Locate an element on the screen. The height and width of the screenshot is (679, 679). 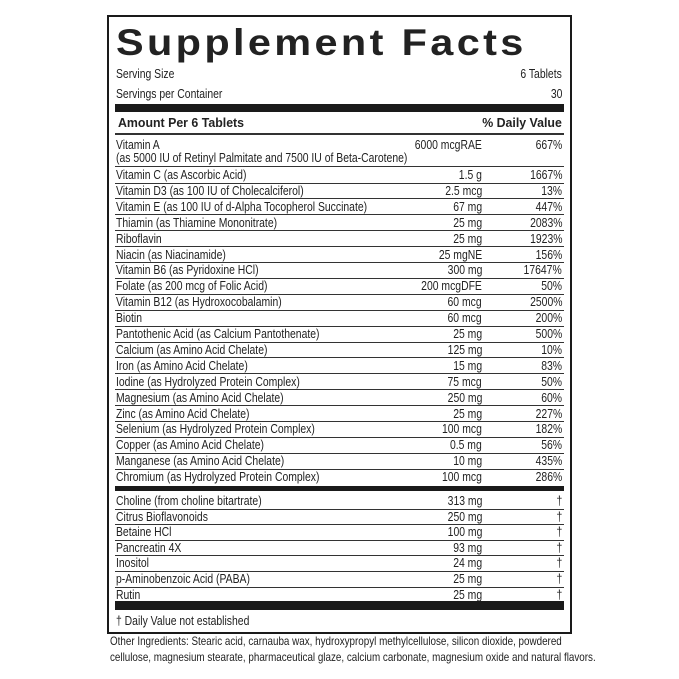
serving-size-label: Serving Size is located at coordinates (145, 73).